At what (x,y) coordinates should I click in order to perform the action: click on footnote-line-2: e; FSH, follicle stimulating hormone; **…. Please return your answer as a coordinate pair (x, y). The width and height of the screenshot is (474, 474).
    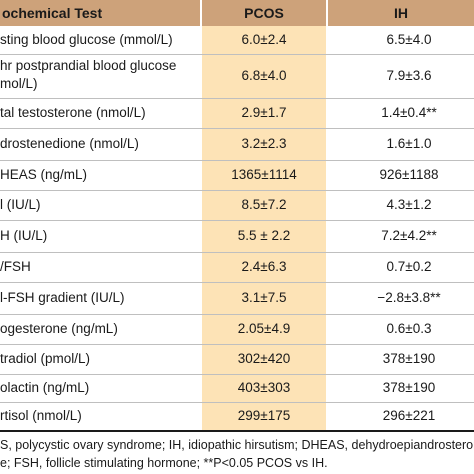
    Looking at the image, I should click on (164, 463).